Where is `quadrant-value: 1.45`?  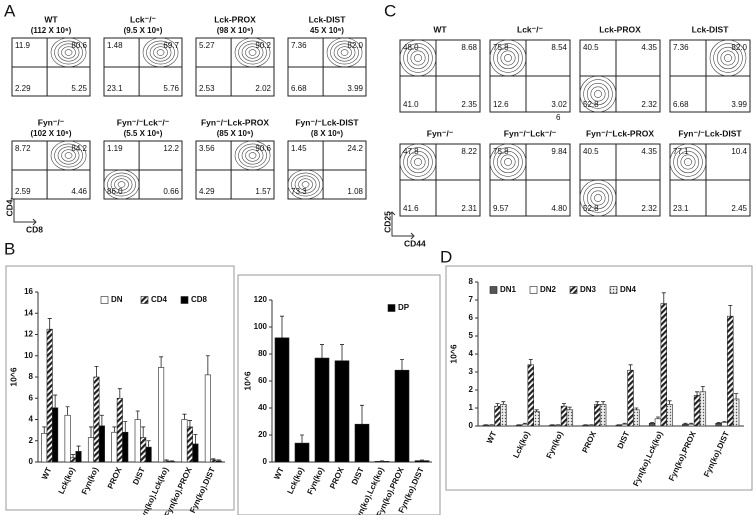
quadrant-value: 1.45 is located at coordinates (299, 148).